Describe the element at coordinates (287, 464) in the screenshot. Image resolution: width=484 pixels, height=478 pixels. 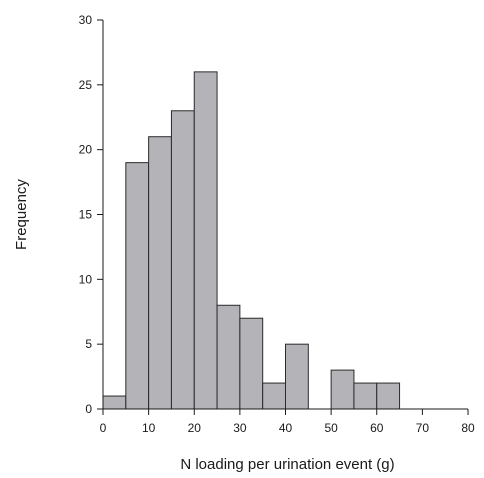
I see `x-axis-label: N loading per urination event (g)` at that location.